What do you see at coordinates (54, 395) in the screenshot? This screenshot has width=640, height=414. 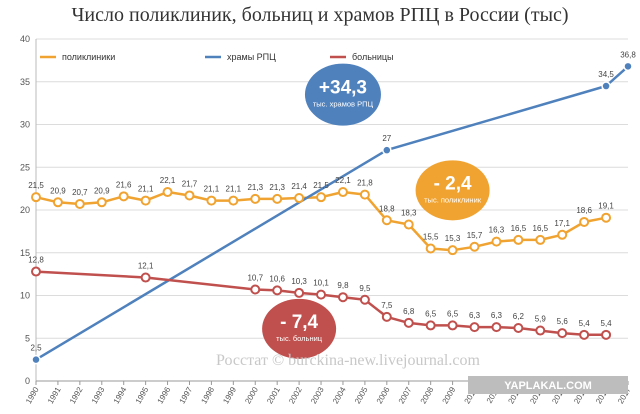 I see `x-tick-label: 1991` at bounding box center [54, 395].